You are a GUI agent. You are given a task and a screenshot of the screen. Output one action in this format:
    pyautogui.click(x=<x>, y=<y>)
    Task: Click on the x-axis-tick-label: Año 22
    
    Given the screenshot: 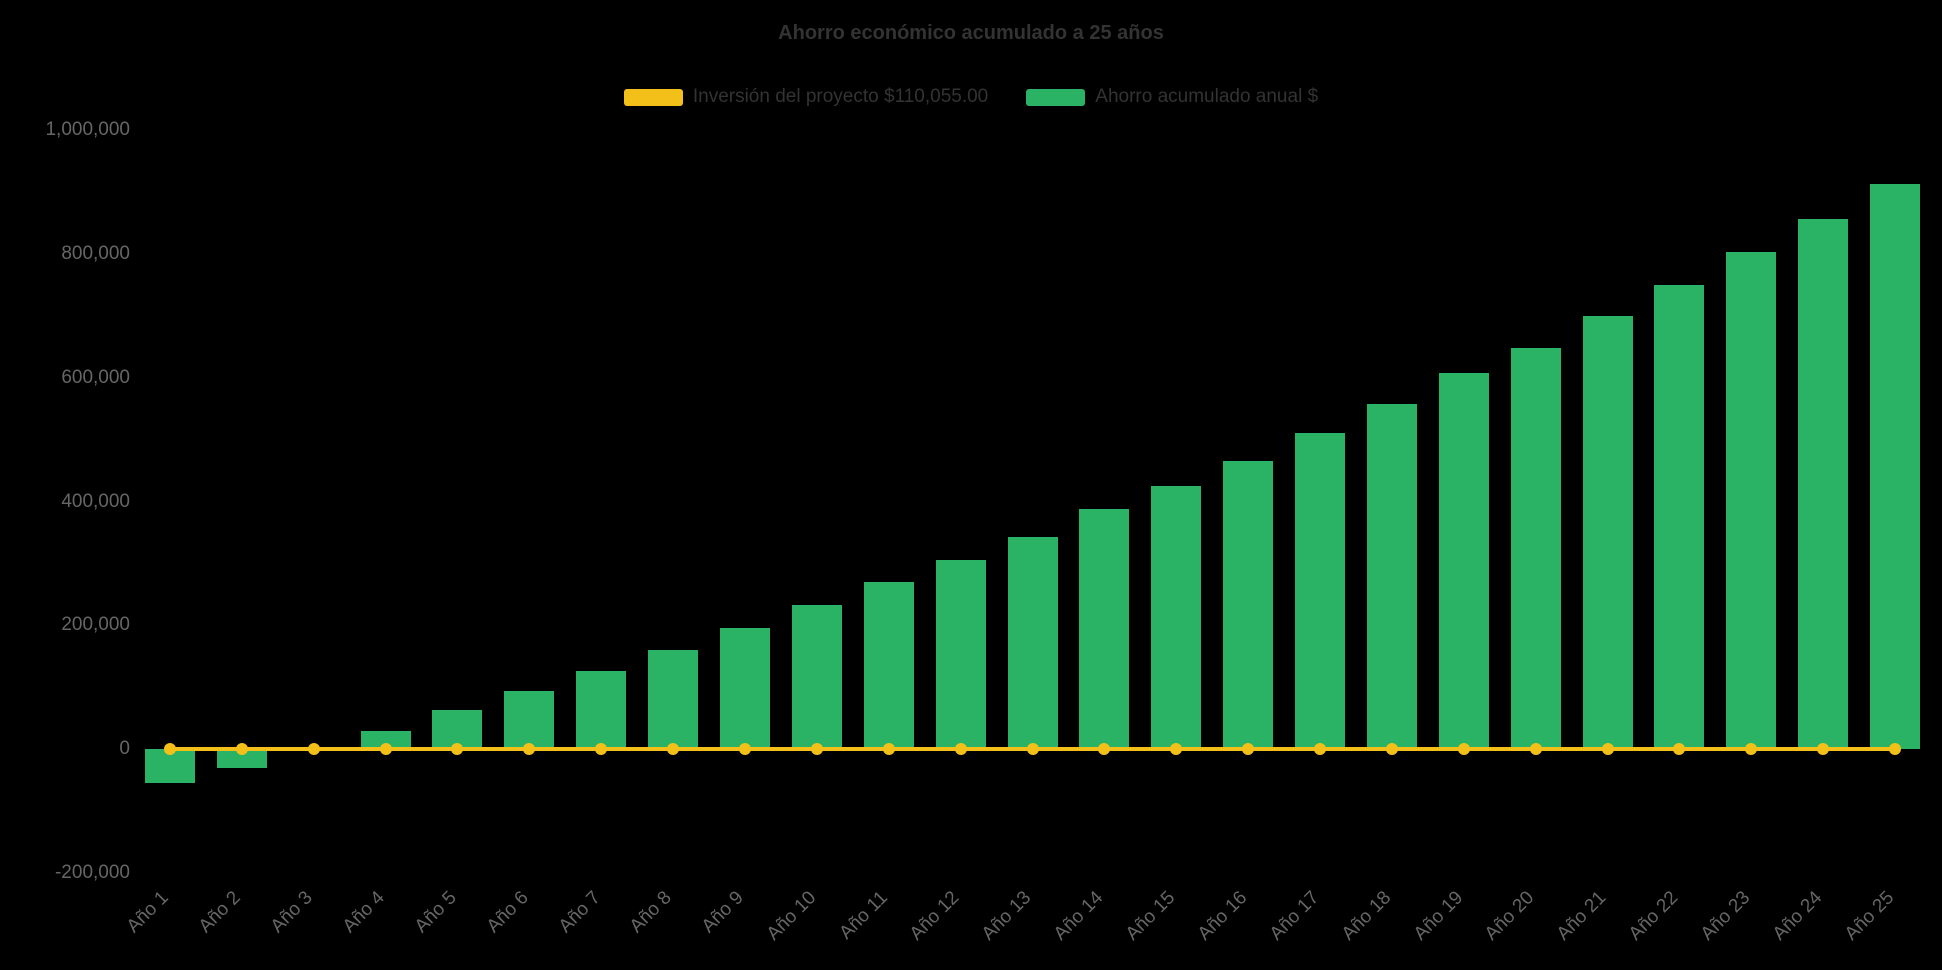 What is the action you would take?
    pyautogui.click(x=1654, y=916)
    